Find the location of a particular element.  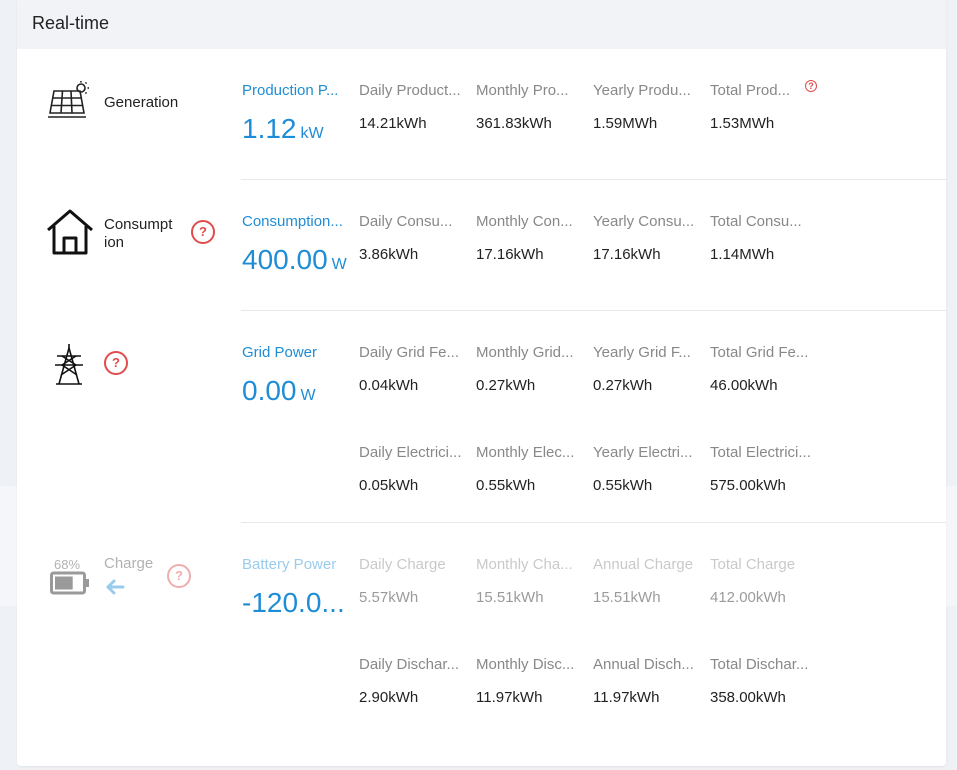

grid-help-icon: ? is located at coordinates (116, 363).